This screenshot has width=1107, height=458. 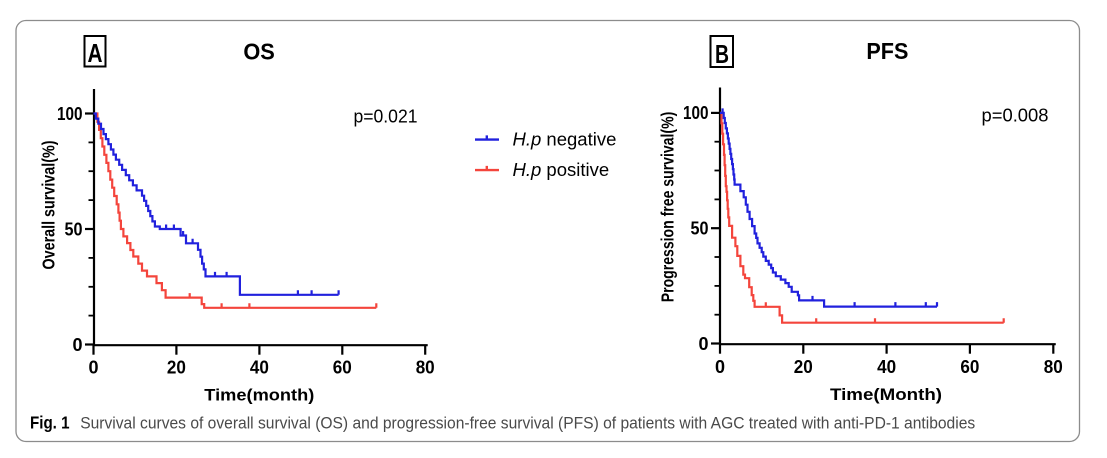 I want to click on svg-text: Time(month), so click(x=259, y=395).